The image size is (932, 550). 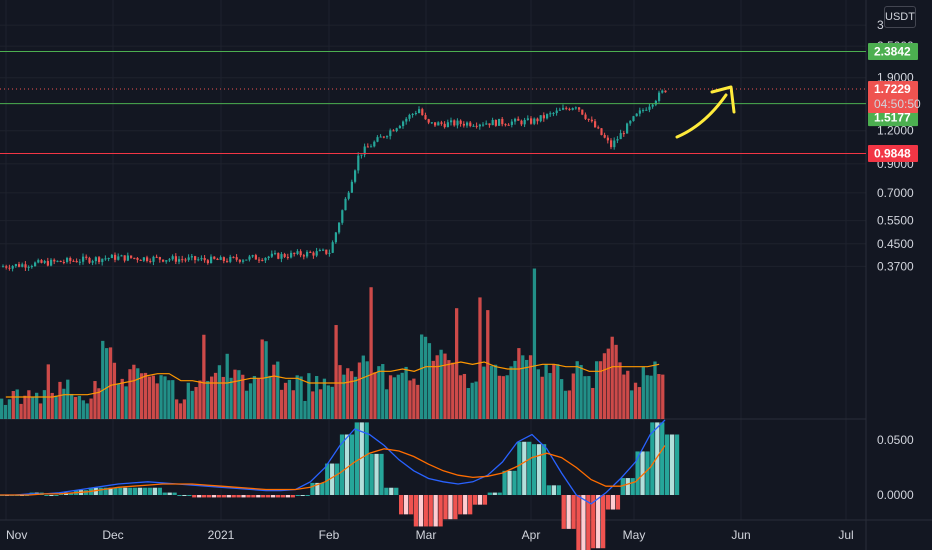 I want to click on time-tick-label: Nov, so click(x=16, y=535).